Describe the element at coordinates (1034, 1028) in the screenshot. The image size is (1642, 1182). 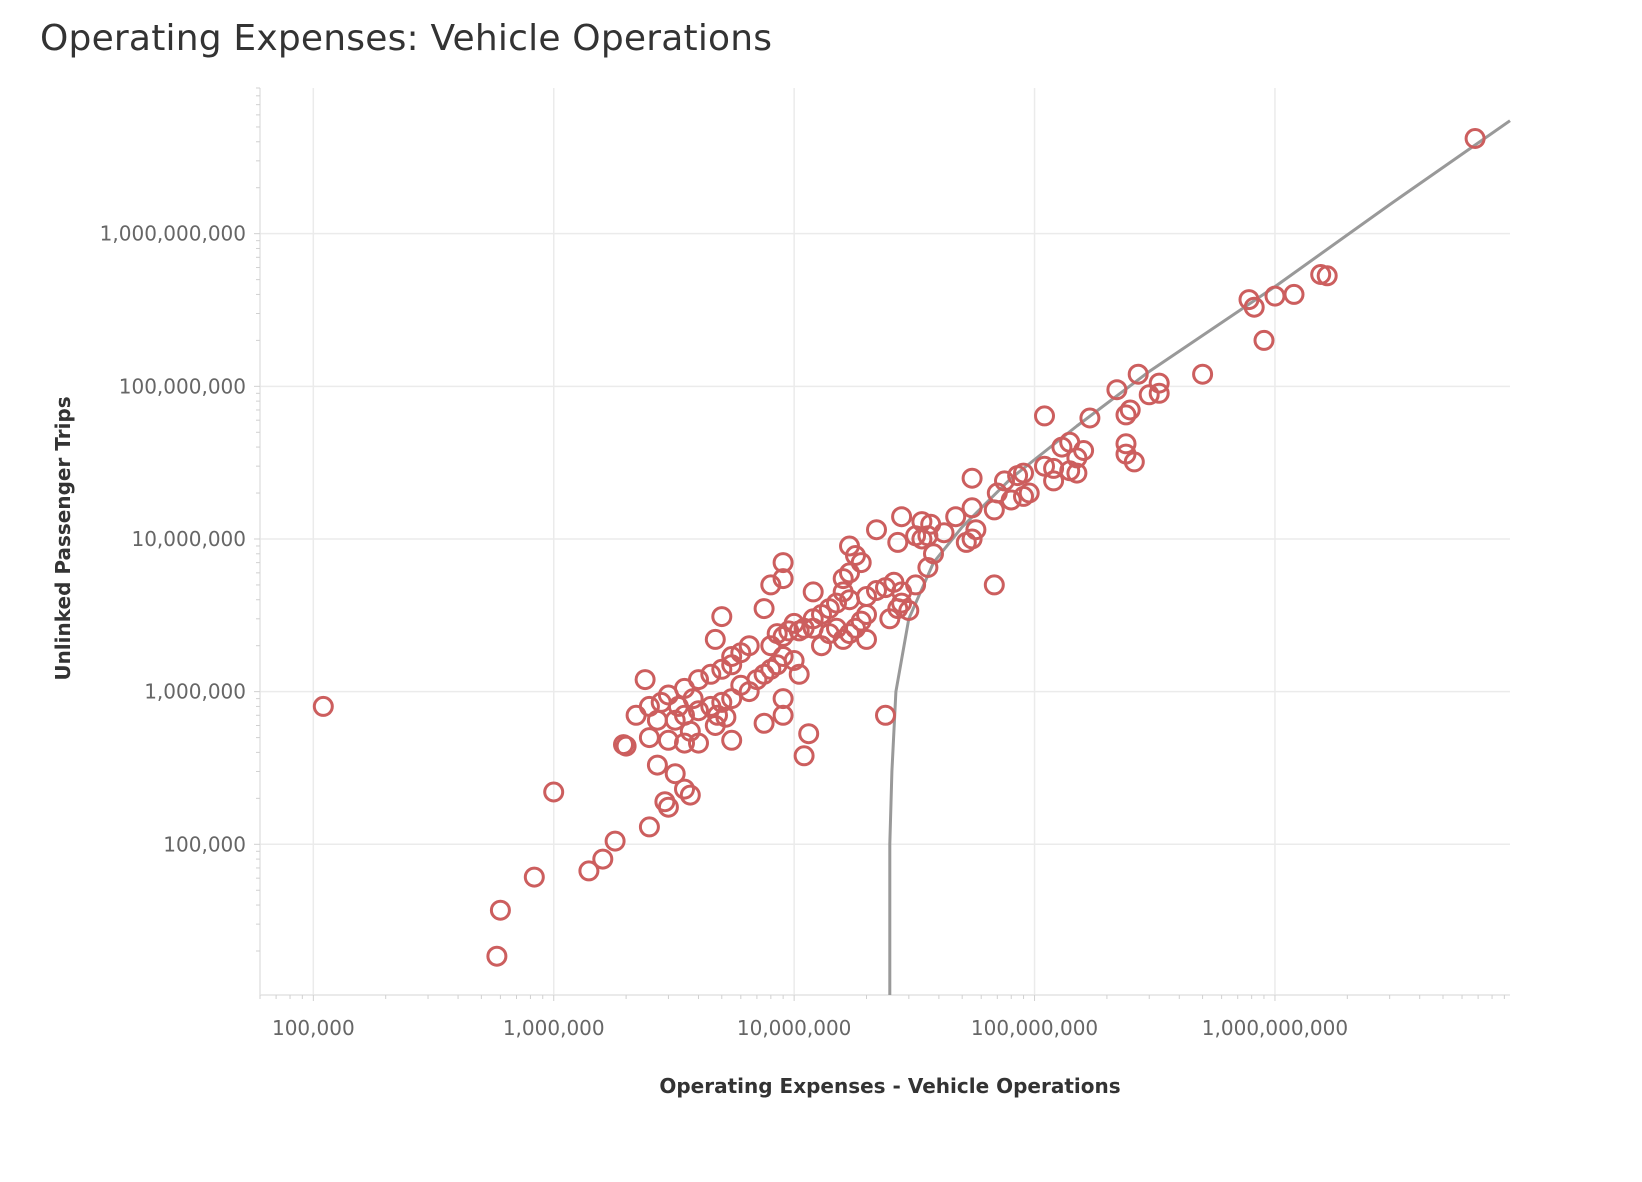
I see `x-tick-label: 100,000,000` at that location.